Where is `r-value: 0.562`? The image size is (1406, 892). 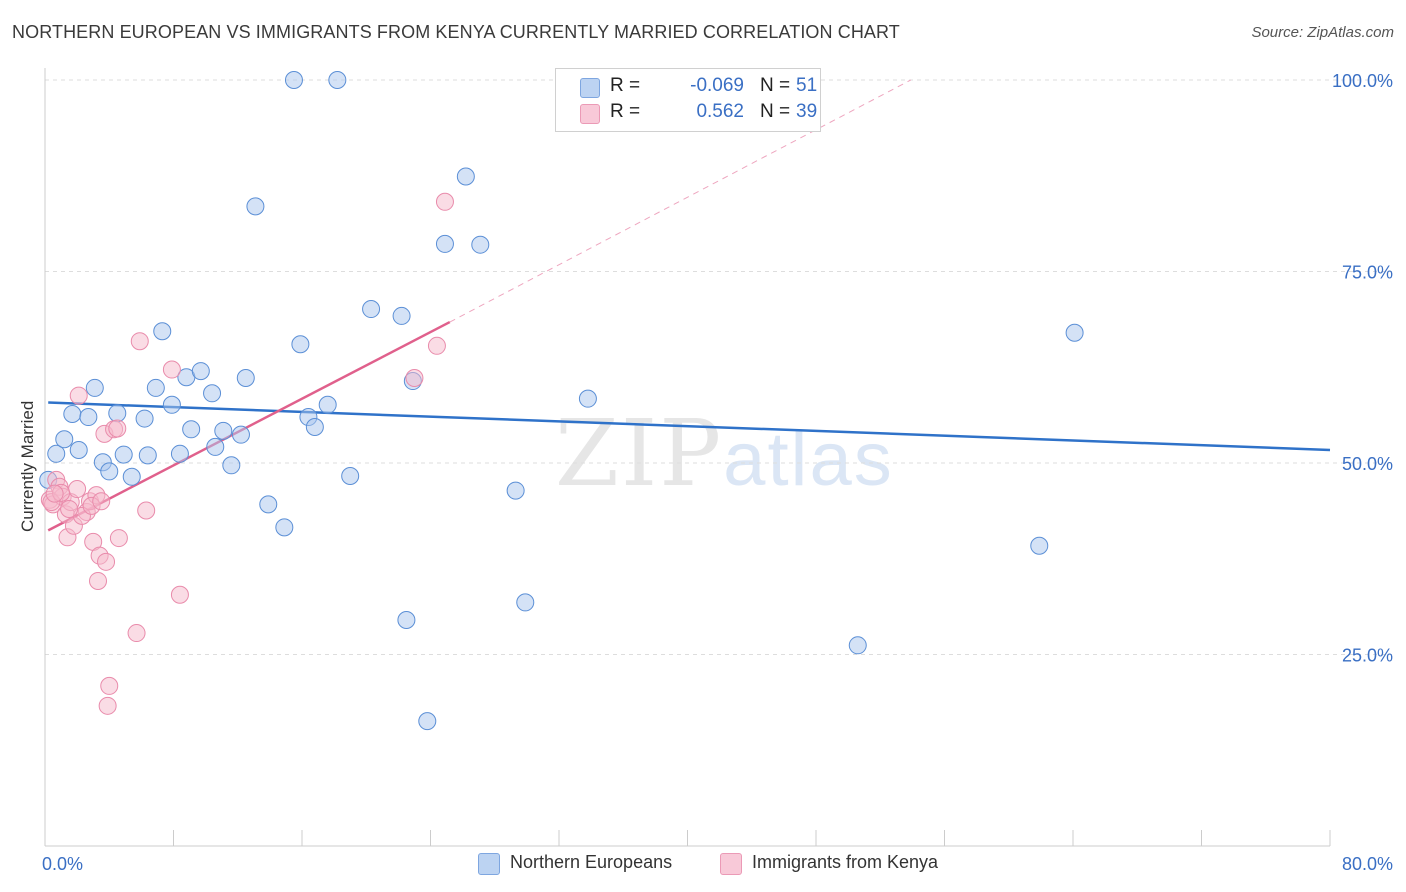 r-value: 0.562 is located at coordinates (720, 111).